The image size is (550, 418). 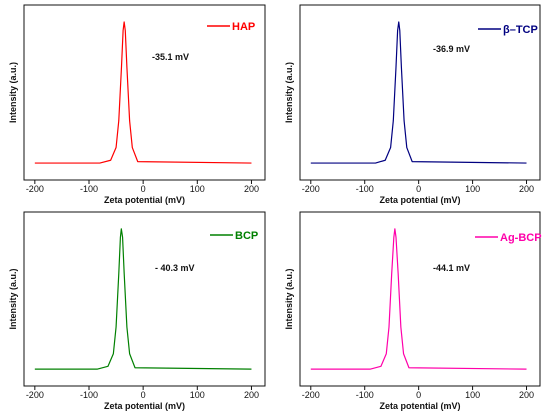 What do you see at coordinates (246, 236) in the screenshot?
I see `legend-label: BCP` at bounding box center [246, 236].